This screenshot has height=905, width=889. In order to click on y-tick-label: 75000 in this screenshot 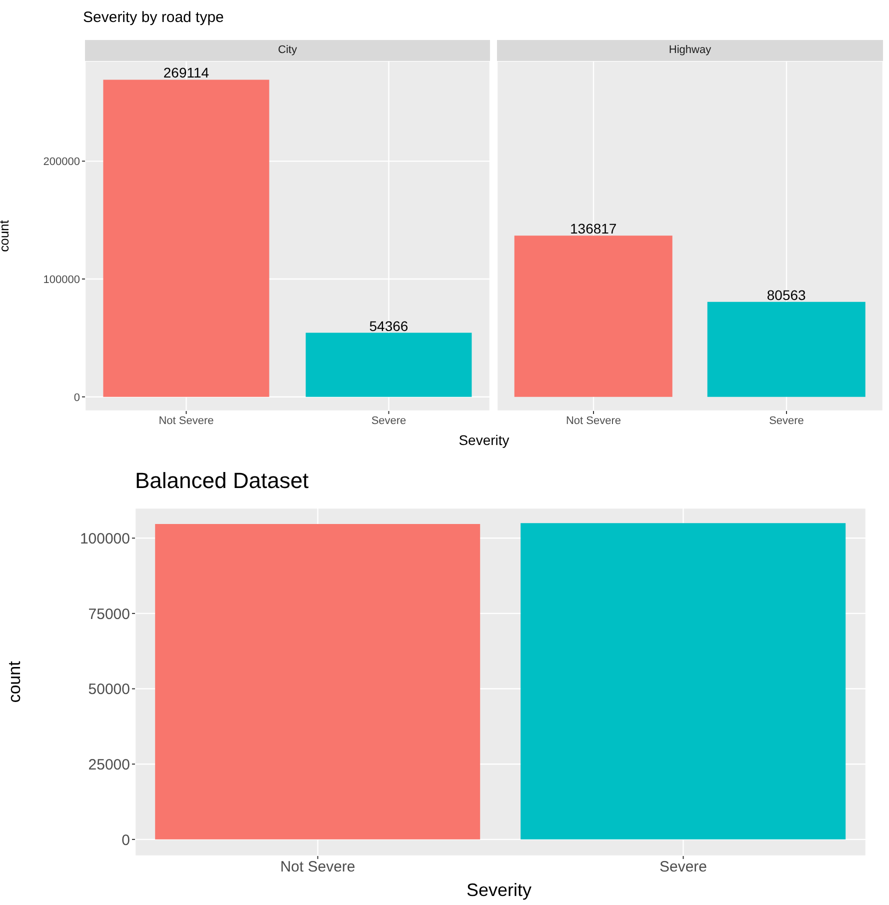, I will do `click(109, 614)`.